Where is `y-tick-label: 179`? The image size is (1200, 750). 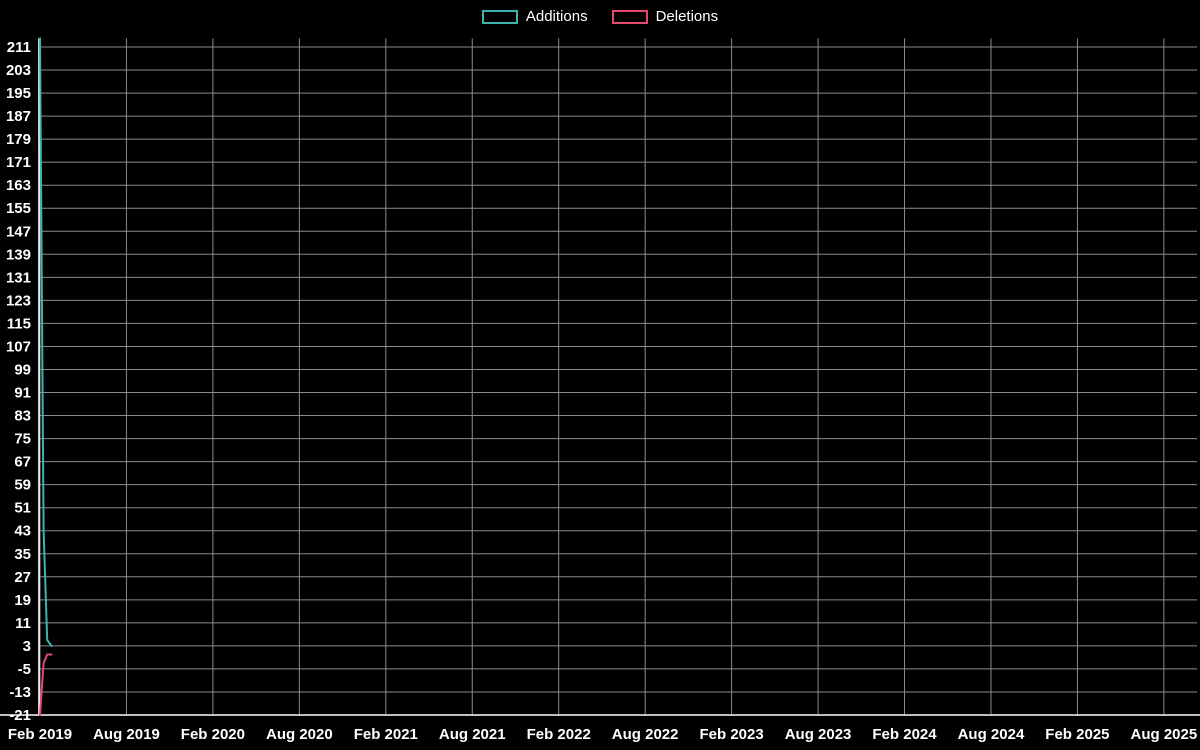
y-tick-label: 179 is located at coordinates (18, 139).